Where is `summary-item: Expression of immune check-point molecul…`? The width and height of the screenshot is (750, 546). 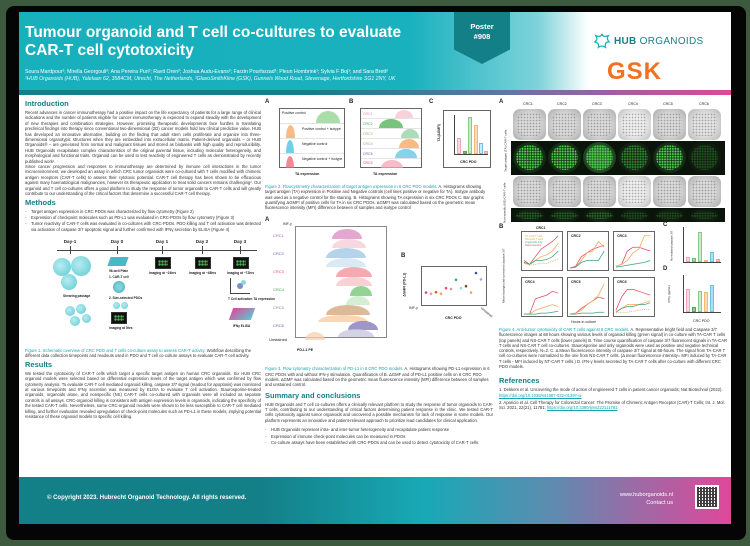 summary-item: Expression of immune check-point molecul… is located at coordinates (379, 437).